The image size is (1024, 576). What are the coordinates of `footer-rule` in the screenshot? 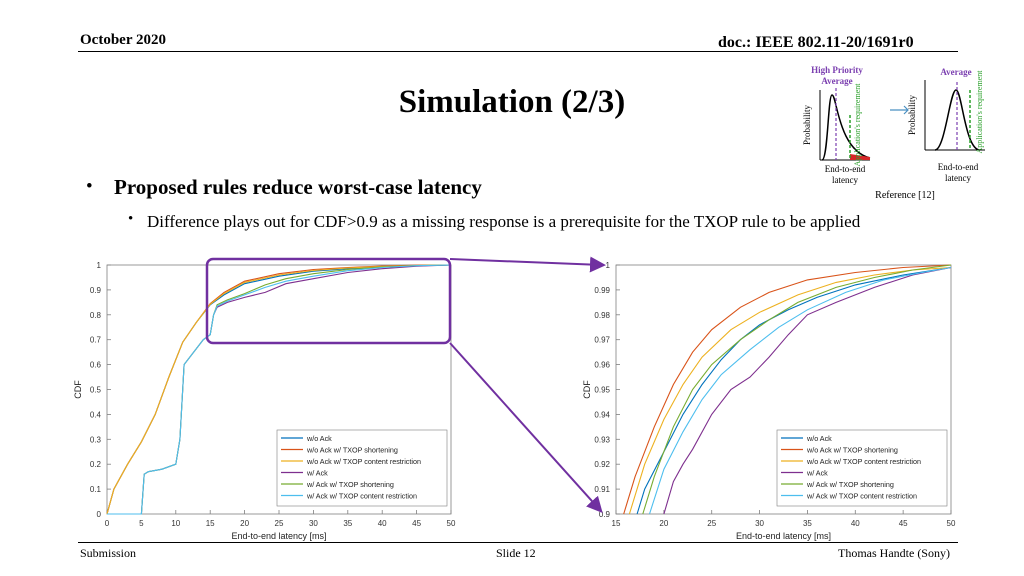 It's located at (518, 542).